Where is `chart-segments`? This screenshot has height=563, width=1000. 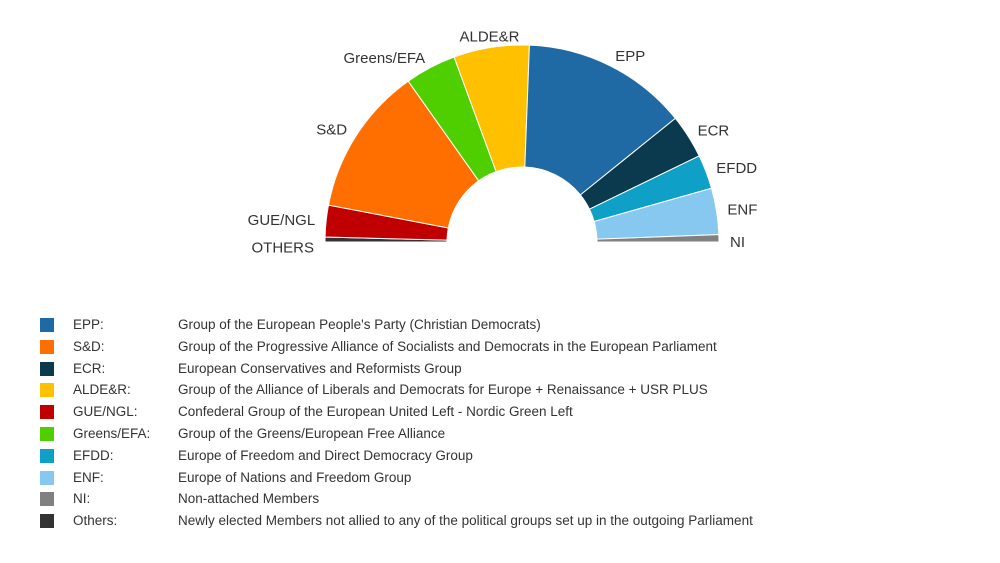 chart-segments is located at coordinates (522, 143).